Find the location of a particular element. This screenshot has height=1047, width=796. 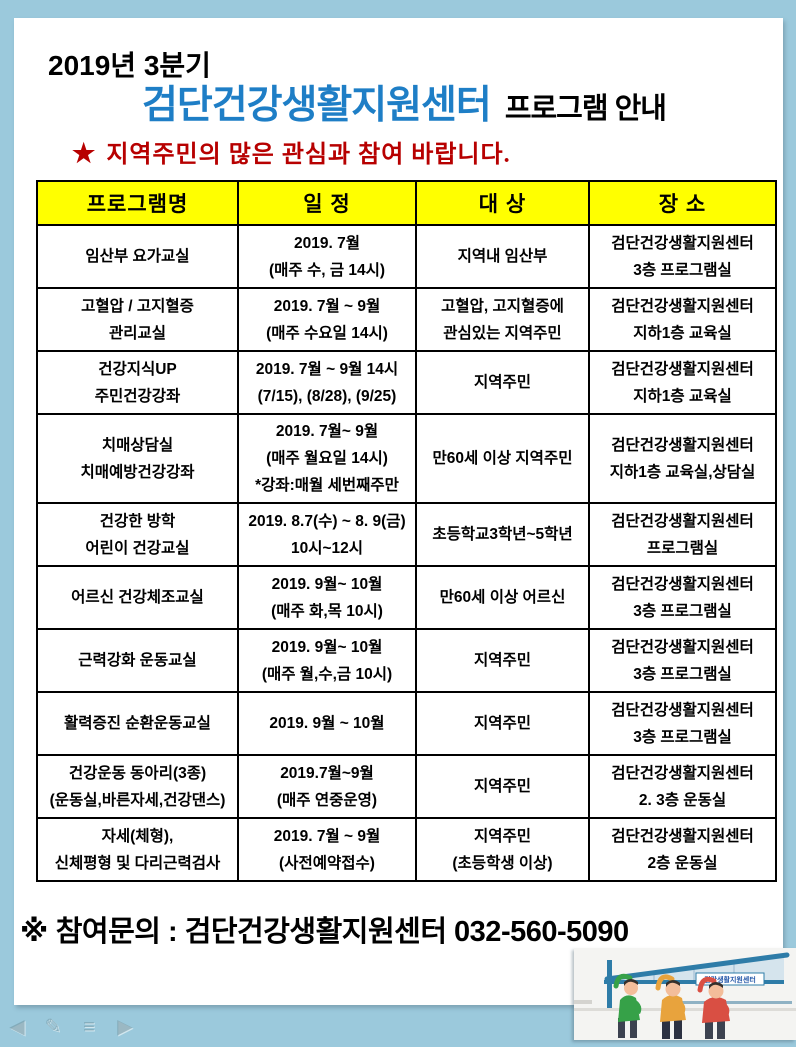

cell-schedule: 2019. 7월 ~ 9월 14시 (7/15), (8/28), (9/25) is located at coordinates (327, 382).